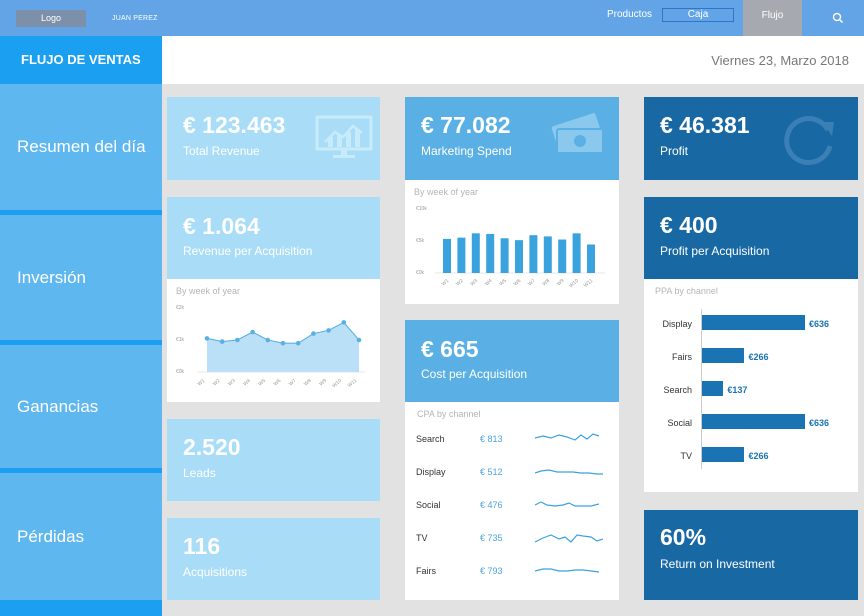  Describe the element at coordinates (51, 18) in the screenshot. I see `logo: Logo` at that location.